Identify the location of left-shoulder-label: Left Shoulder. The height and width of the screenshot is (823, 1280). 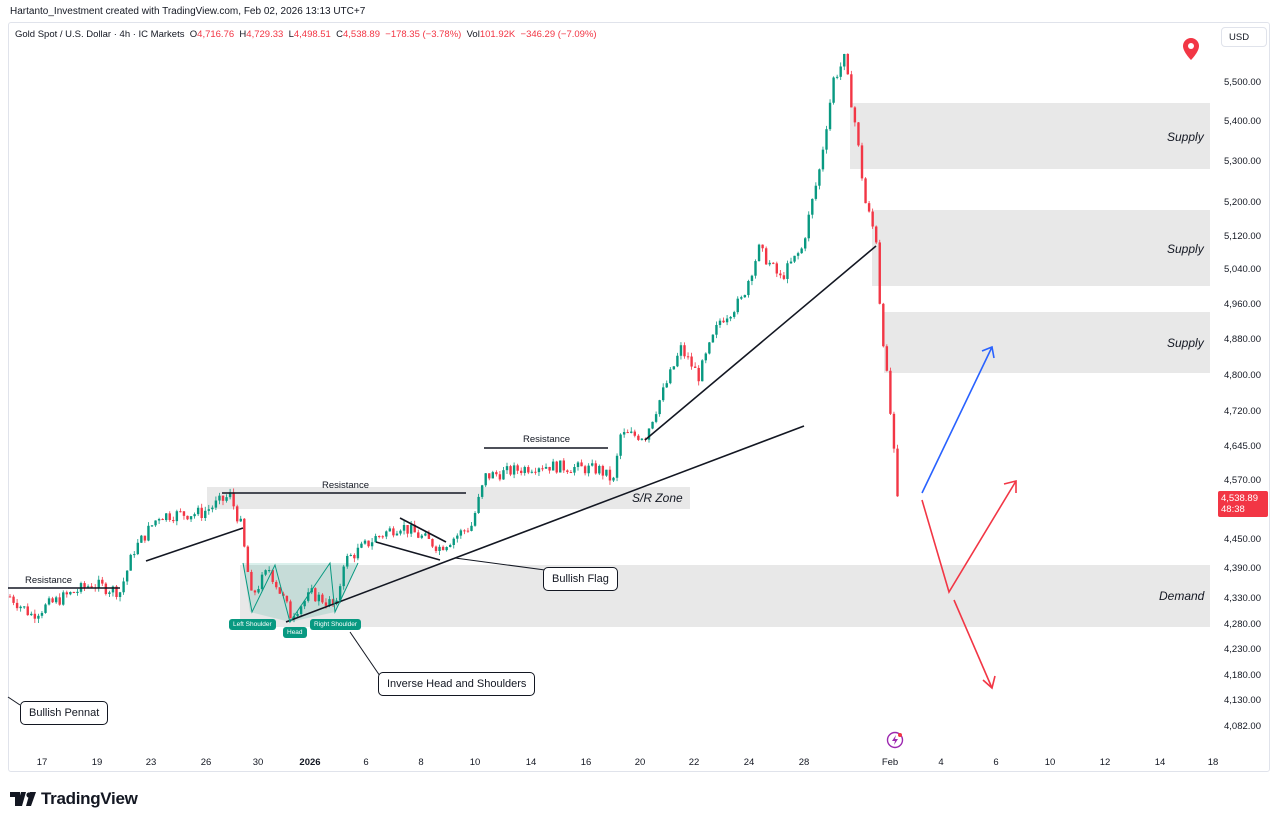
(252, 624).